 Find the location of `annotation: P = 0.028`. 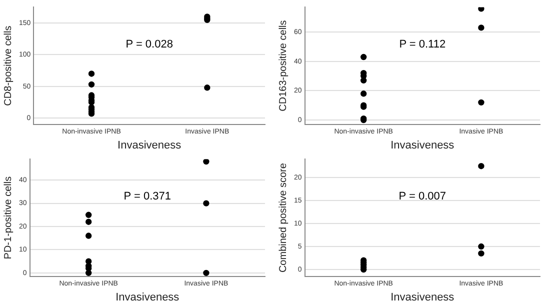

annotation: P = 0.028 is located at coordinates (149, 44).